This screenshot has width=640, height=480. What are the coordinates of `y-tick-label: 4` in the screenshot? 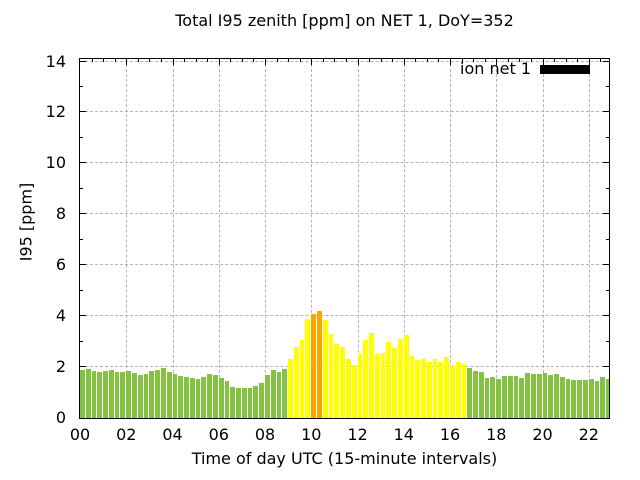 It's located at (60, 316).